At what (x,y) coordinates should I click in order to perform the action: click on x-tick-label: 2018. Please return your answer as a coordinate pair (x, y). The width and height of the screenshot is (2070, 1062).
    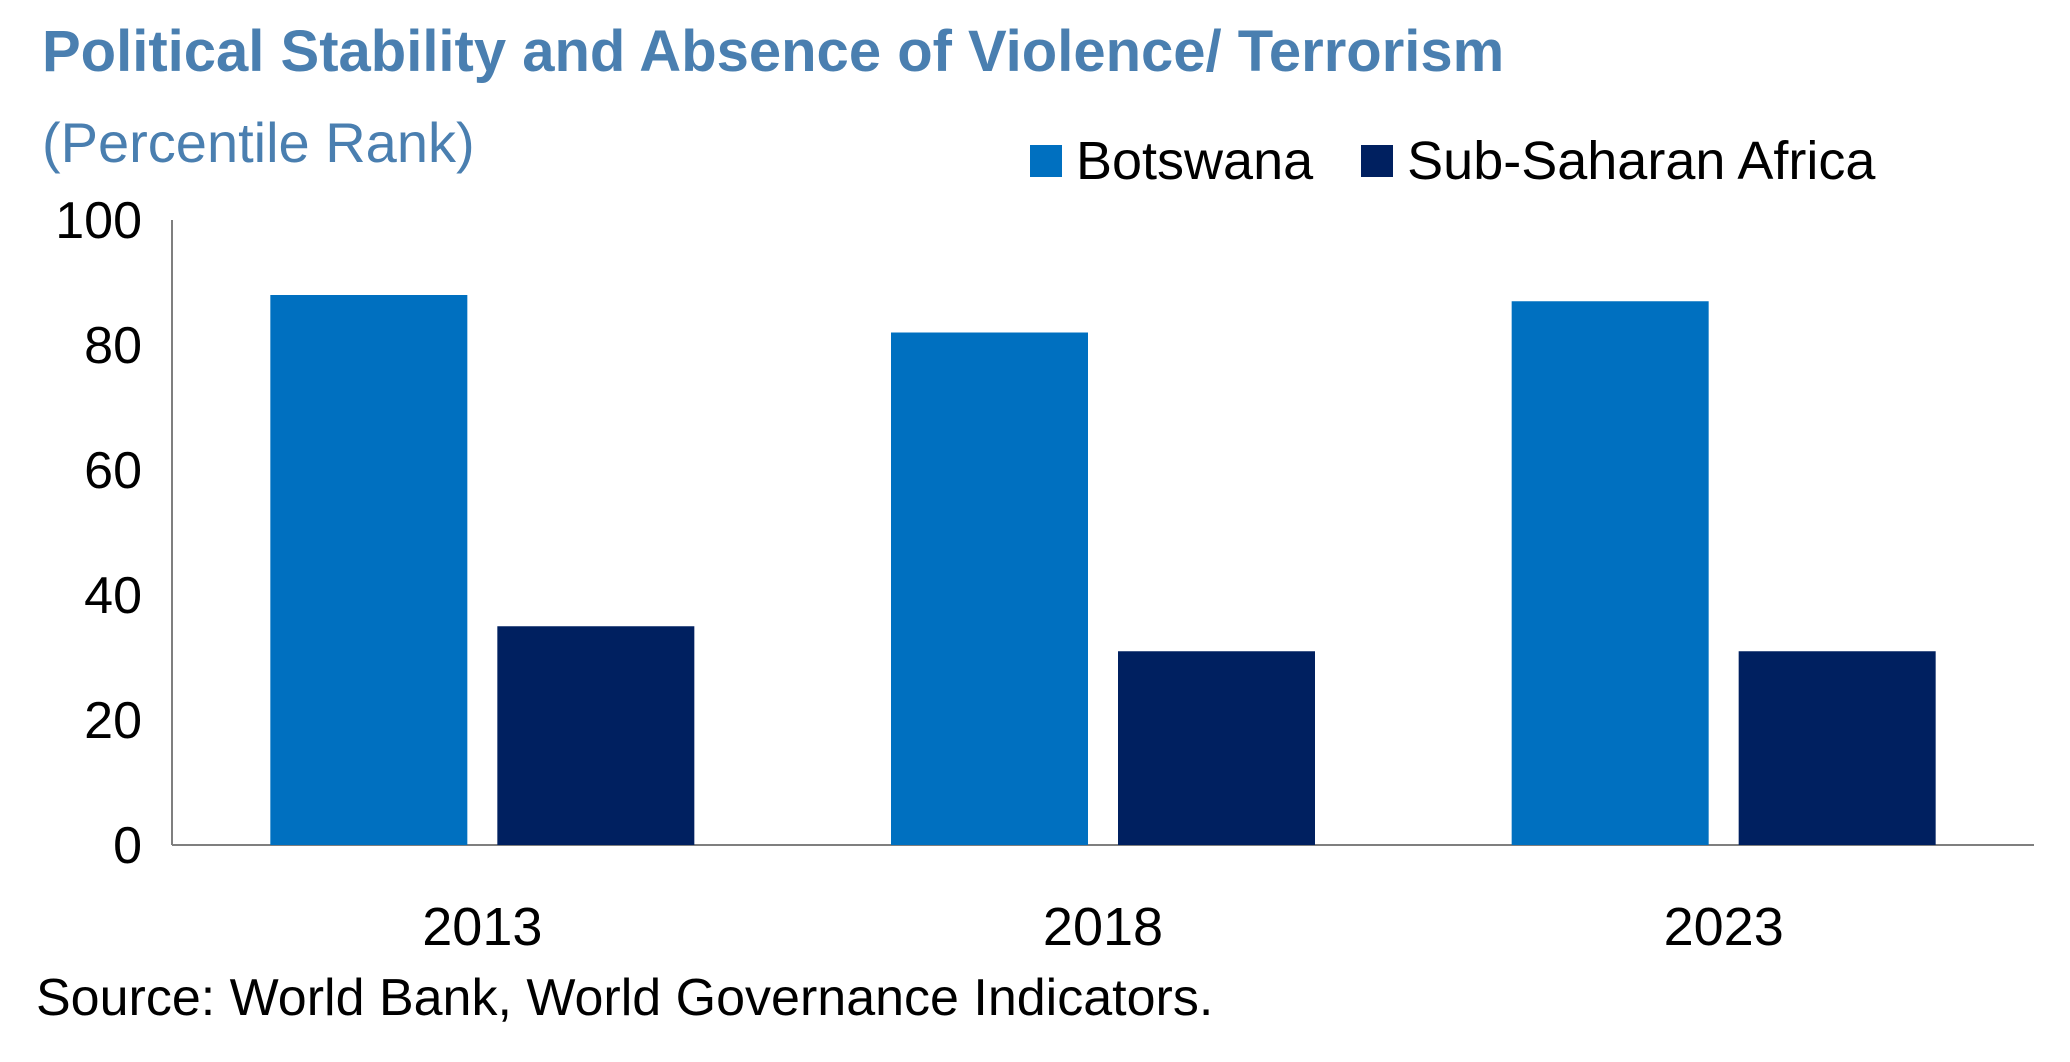
    Looking at the image, I should click on (1103, 927).